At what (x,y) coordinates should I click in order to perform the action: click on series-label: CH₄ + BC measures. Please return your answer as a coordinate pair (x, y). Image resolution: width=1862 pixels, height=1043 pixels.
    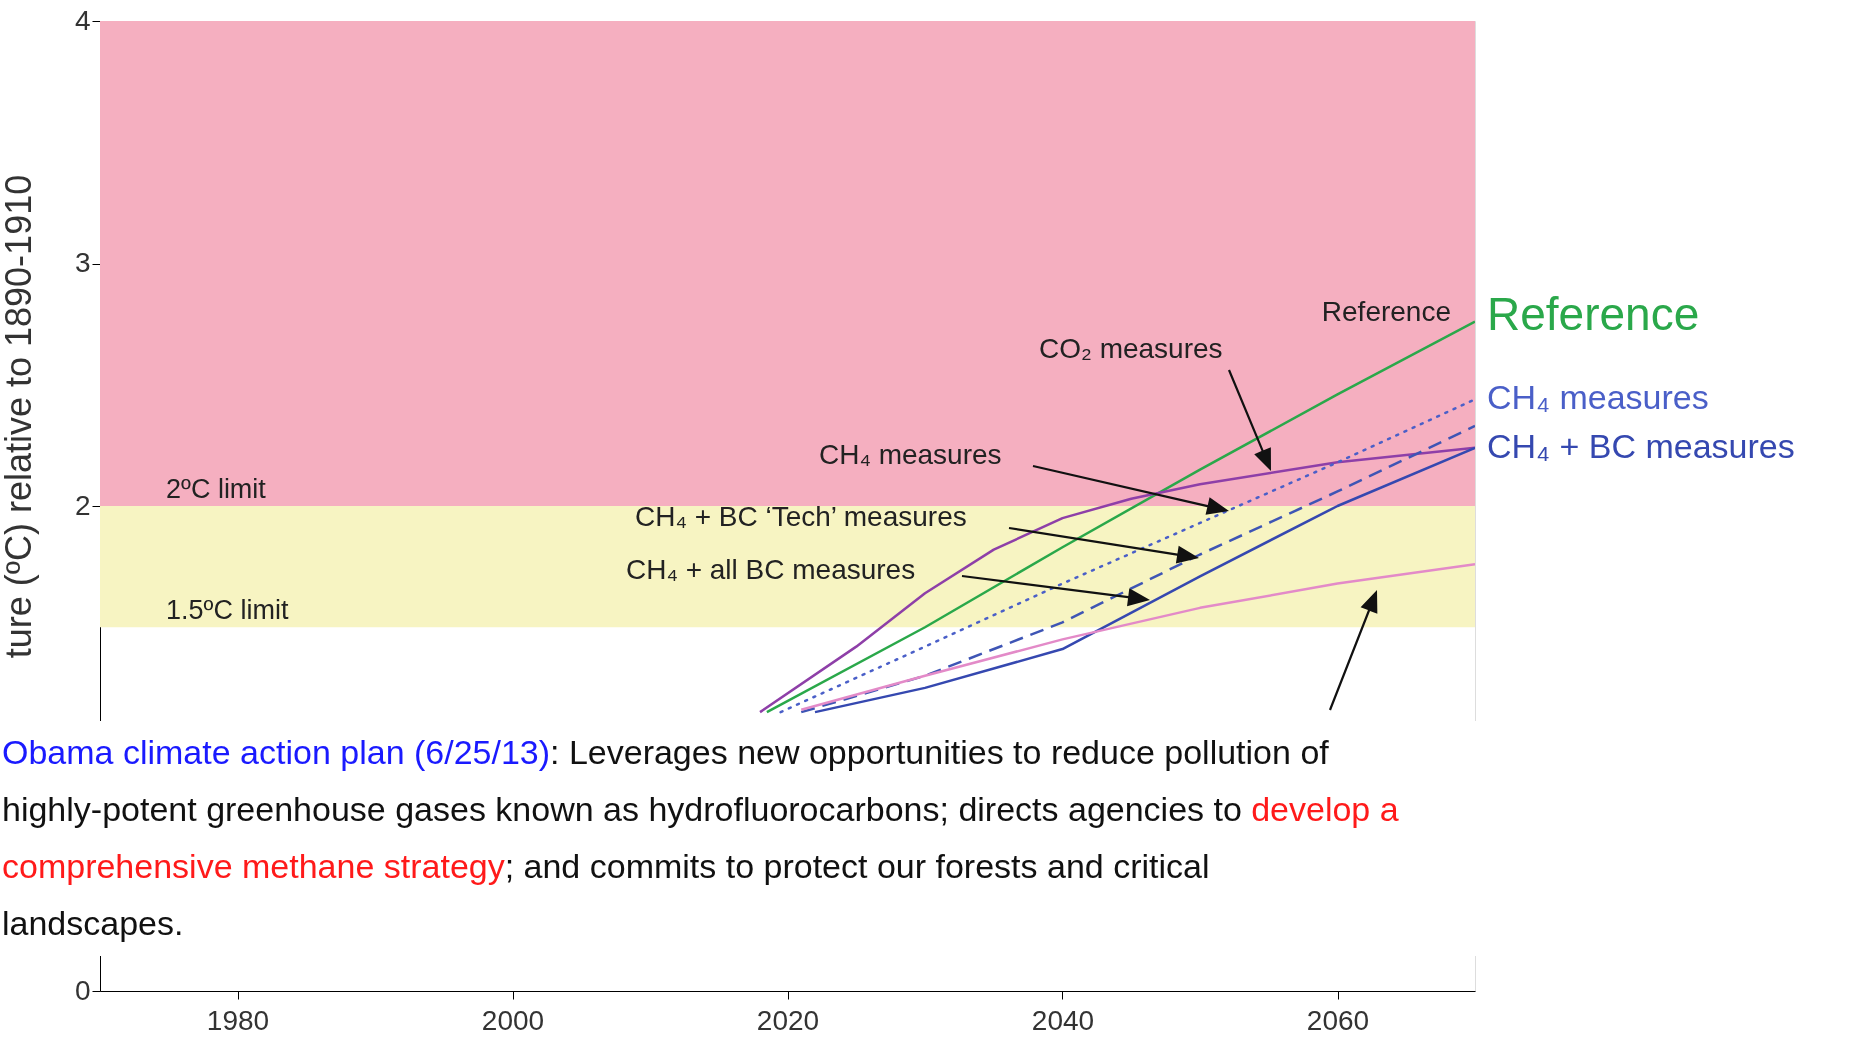
    Looking at the image, I should click on (1641, 445).